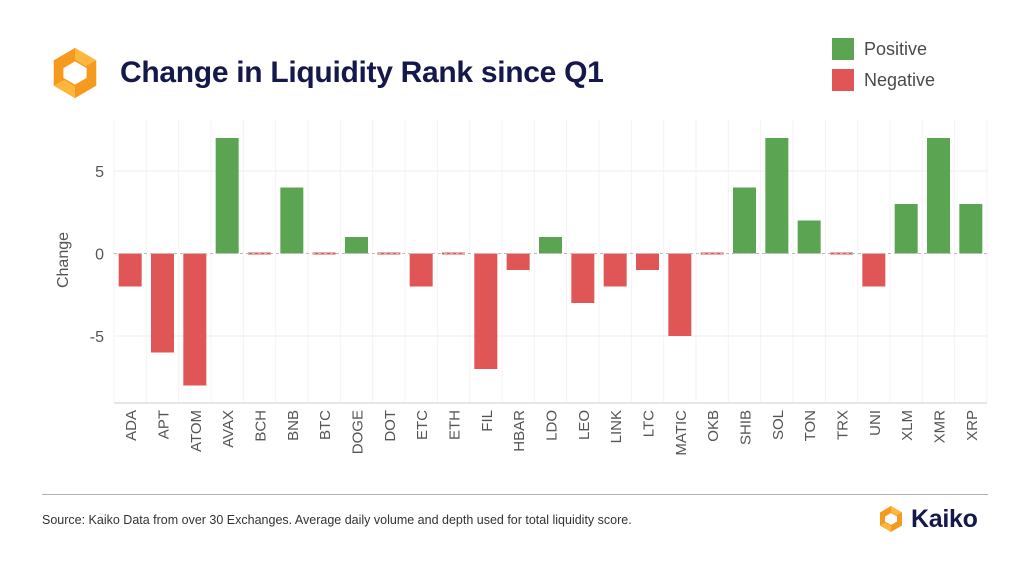  Describe the element at coordinates (99, 172) in the screenshot. I see `y-tick-label: 5` at that location.